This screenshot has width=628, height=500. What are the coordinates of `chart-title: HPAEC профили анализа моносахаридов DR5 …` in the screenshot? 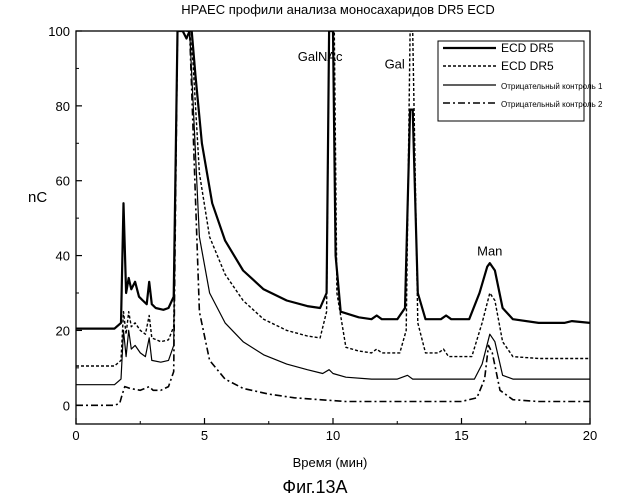 It's located at (337, 9).